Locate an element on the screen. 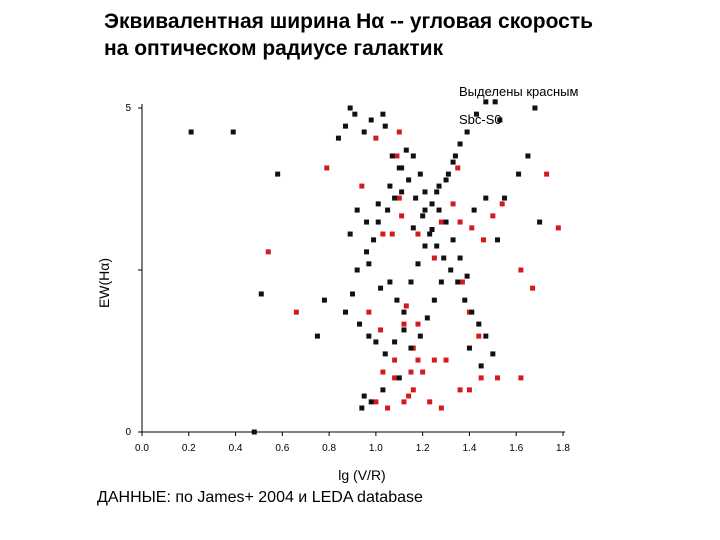 Image resolution: width=720 pixels, height=540 pixels. data-source-note: ДАННЫЕ: по James+ 2004 и LEDA database is located at coordinates (260, 497).